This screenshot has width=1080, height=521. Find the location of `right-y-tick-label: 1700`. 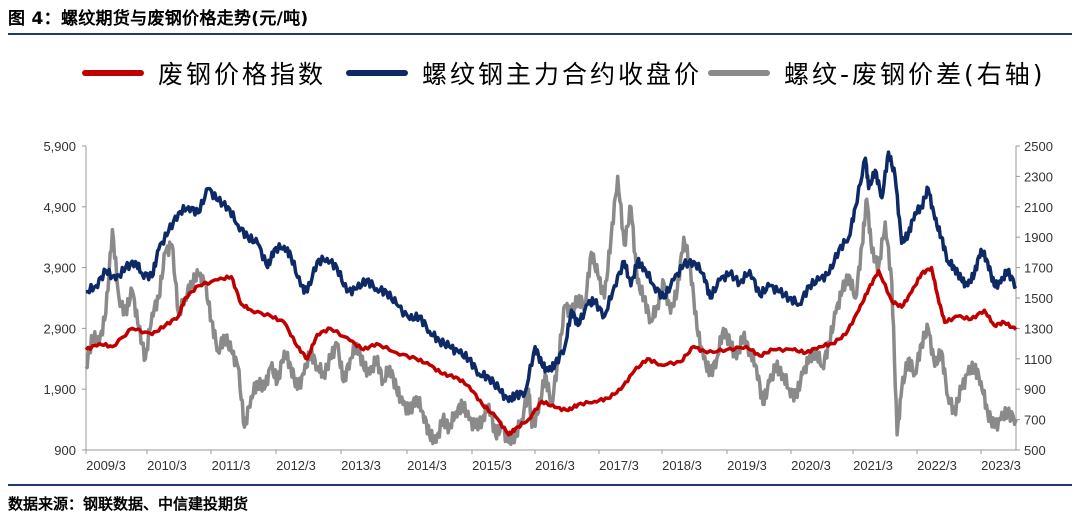

right-y-tick-label: 1700 is located at coordinates (1038, 268).